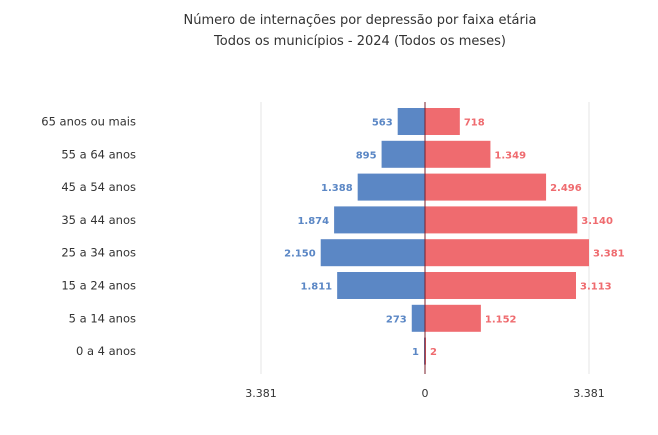 Image resolution: width=658 pixels, height=435 pixels. Describe the element at coordinates (98, 286) in the screenshot. I see `category-label: 15 a 24 anos` at that location.